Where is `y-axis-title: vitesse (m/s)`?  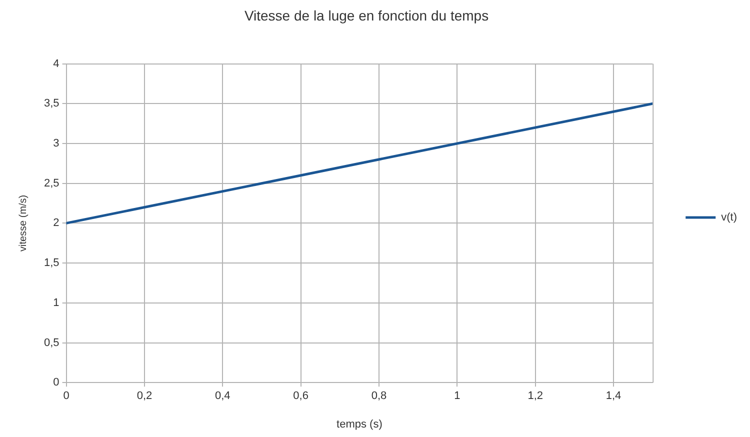 y-axis-title: vitesse (m/s) is located at coordinates (23, 223).